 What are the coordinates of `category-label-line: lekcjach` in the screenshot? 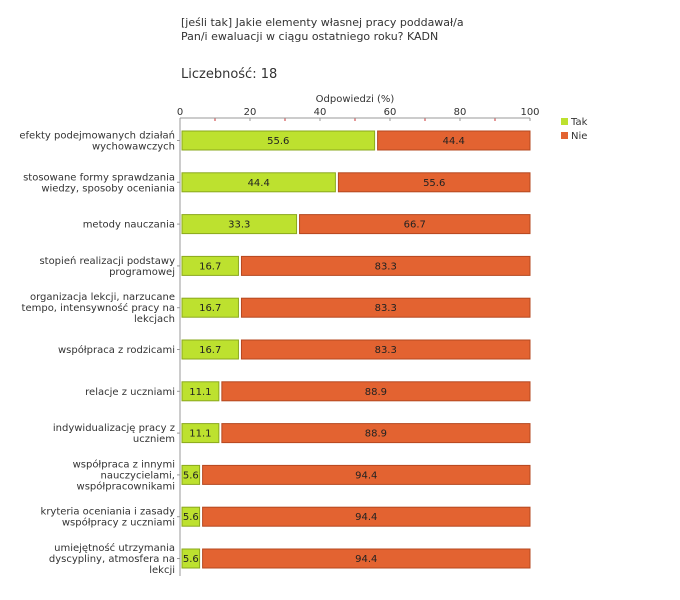 It's located at (154, 319).